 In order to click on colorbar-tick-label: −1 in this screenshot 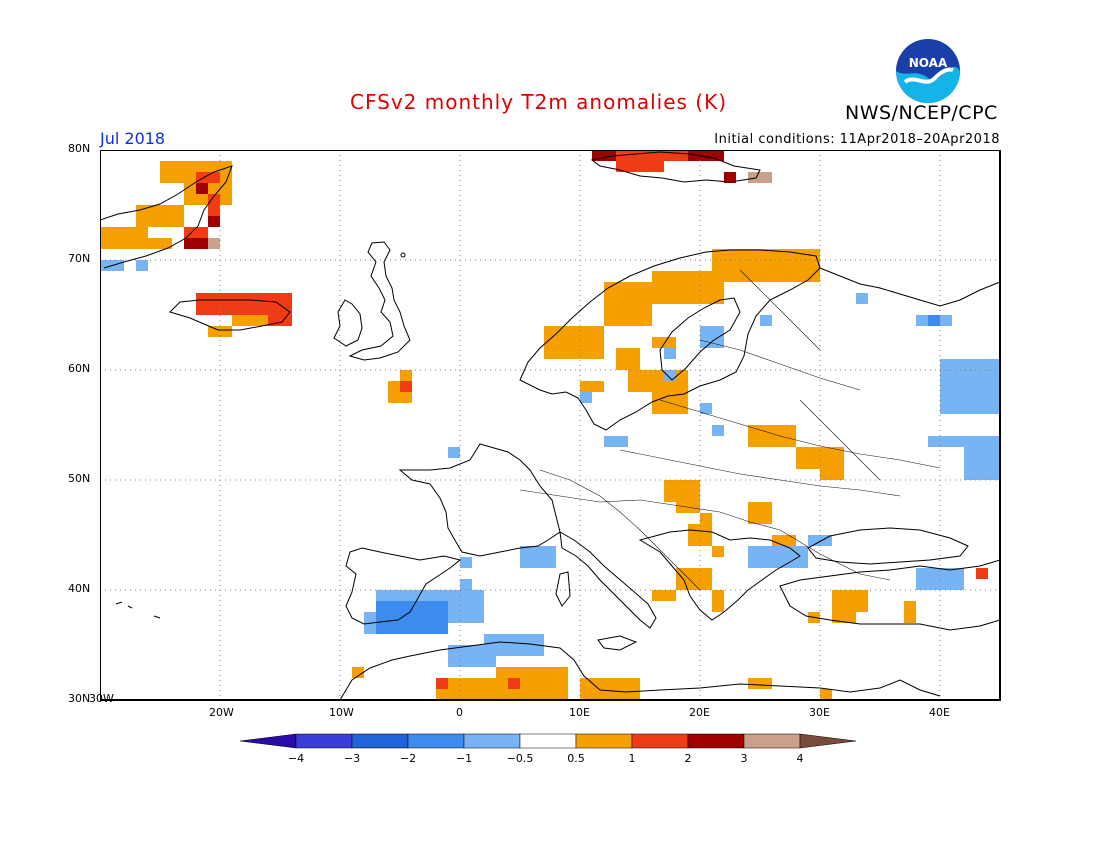, I will do `click(464, 758)`.